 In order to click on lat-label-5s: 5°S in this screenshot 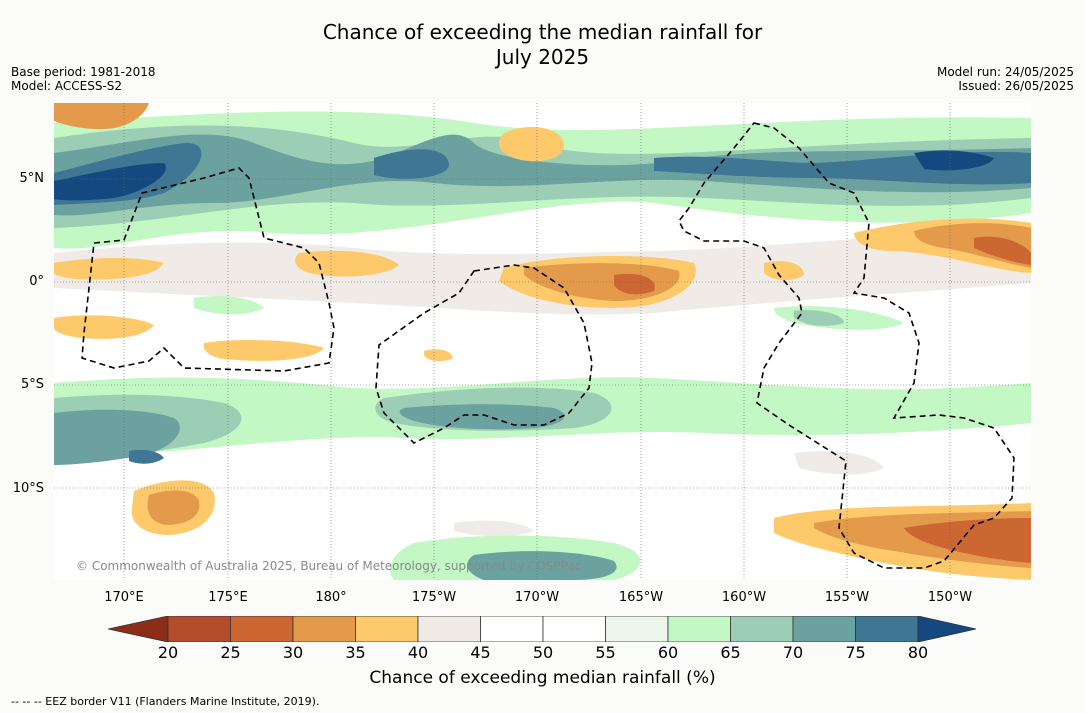, I will do `click(32, 384)`.